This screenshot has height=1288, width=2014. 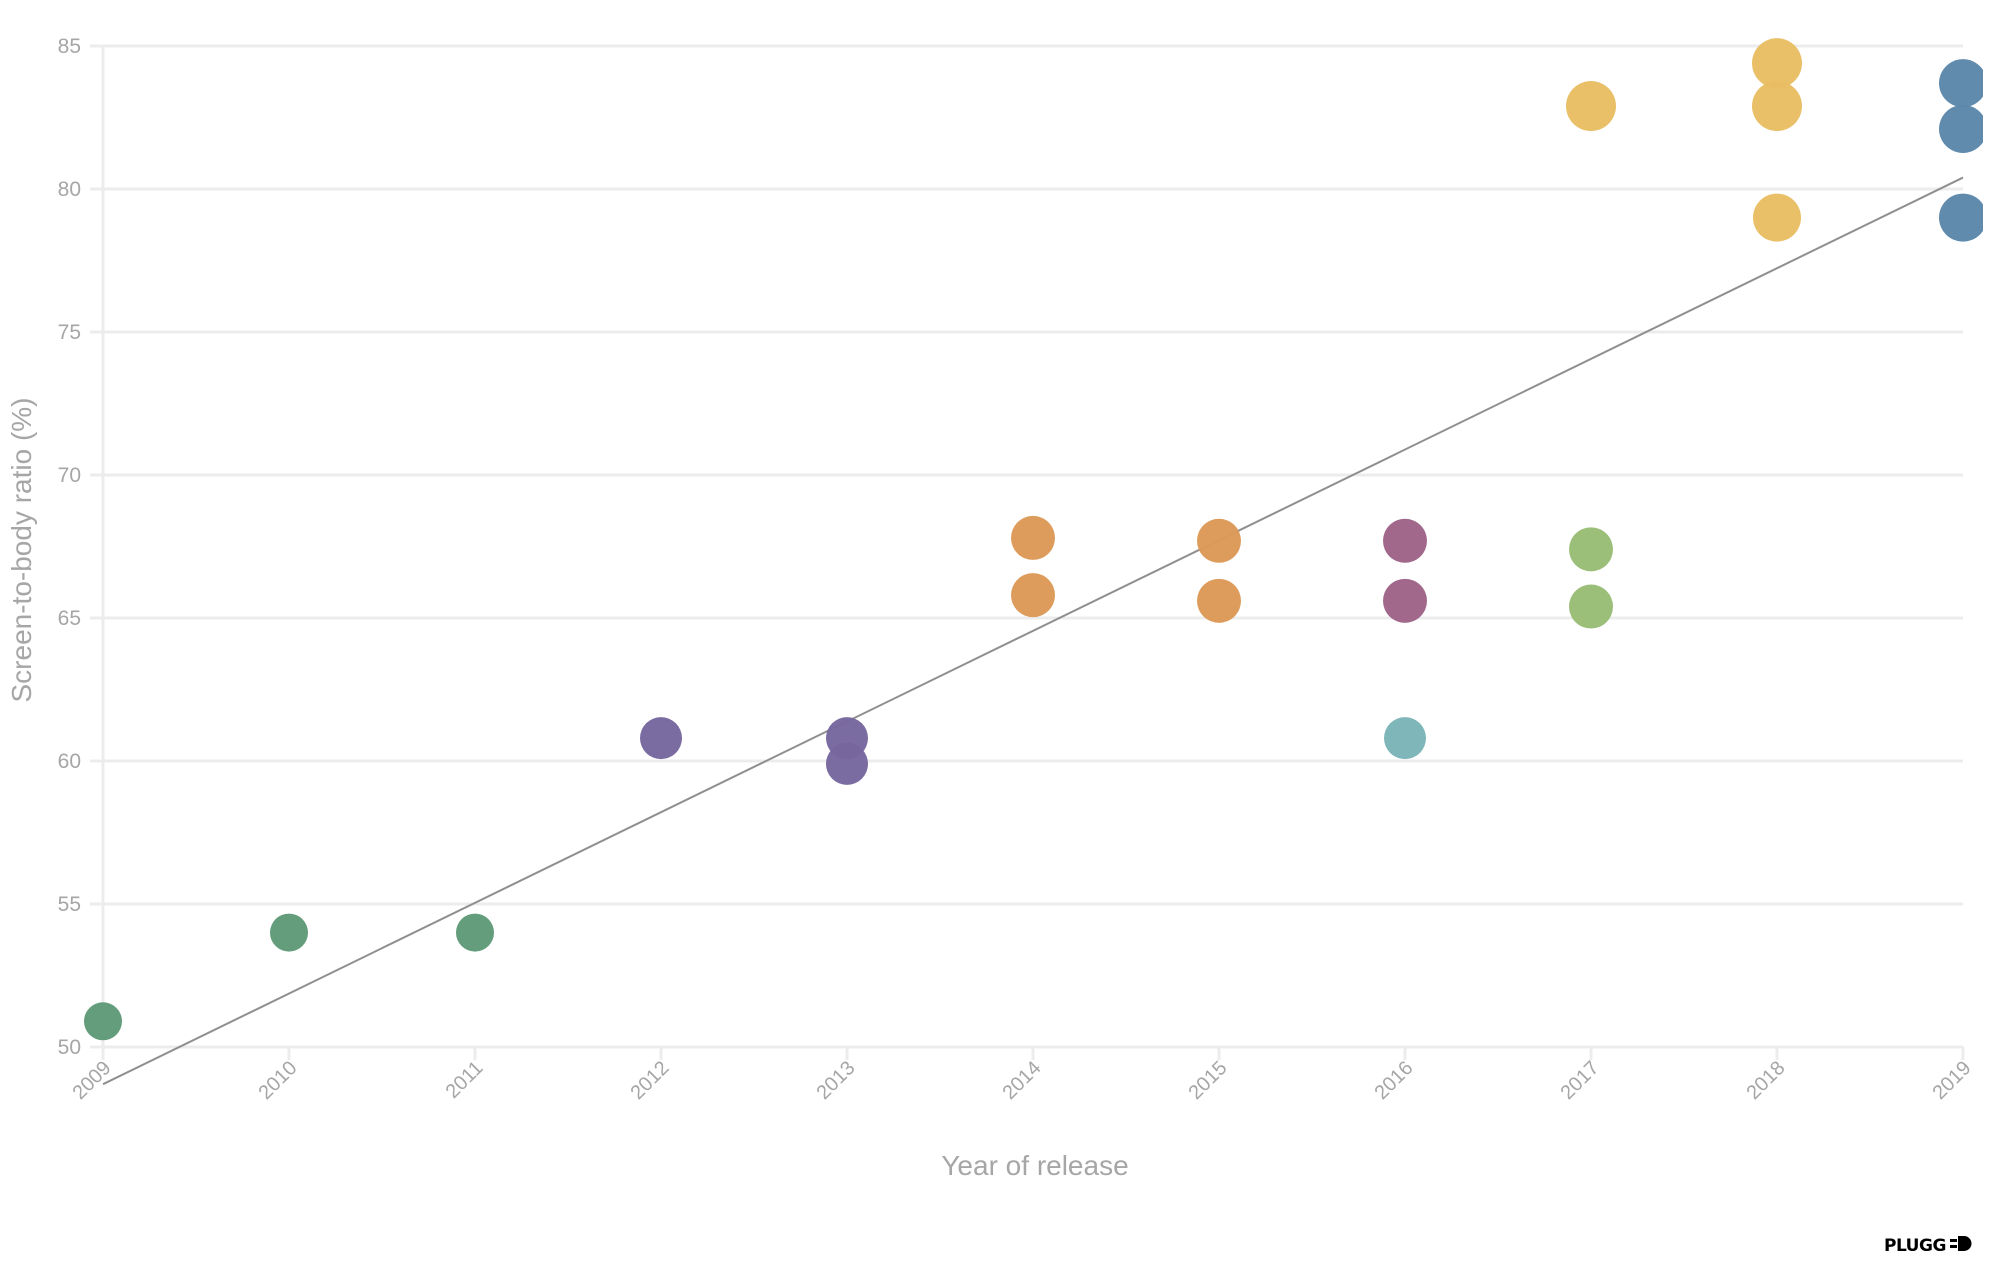 I want to click on plug-icon, so click(x=1960, y=1246).